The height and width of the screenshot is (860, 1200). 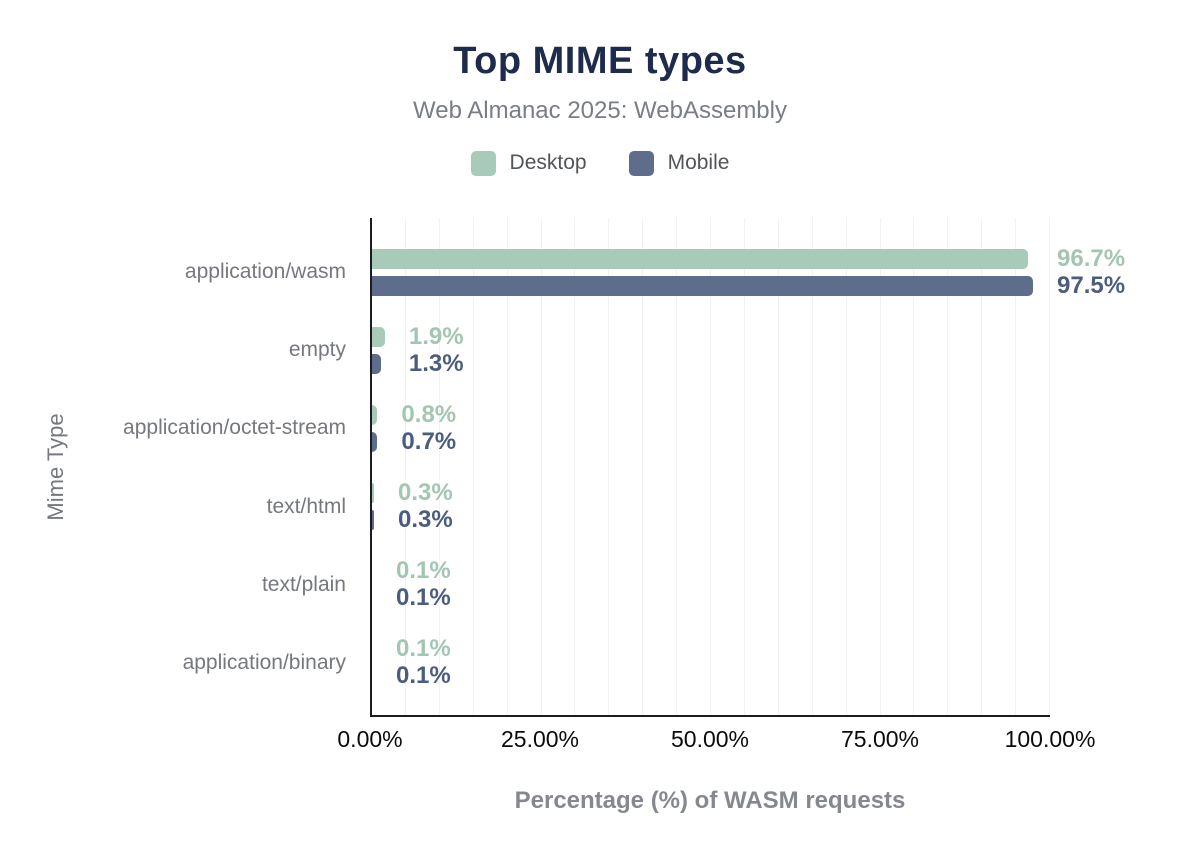 What do you see at coordinates (429, 414) in the screenshot?
I see `value-label-desktop: 0.8%` at bounding box center [429, 414].